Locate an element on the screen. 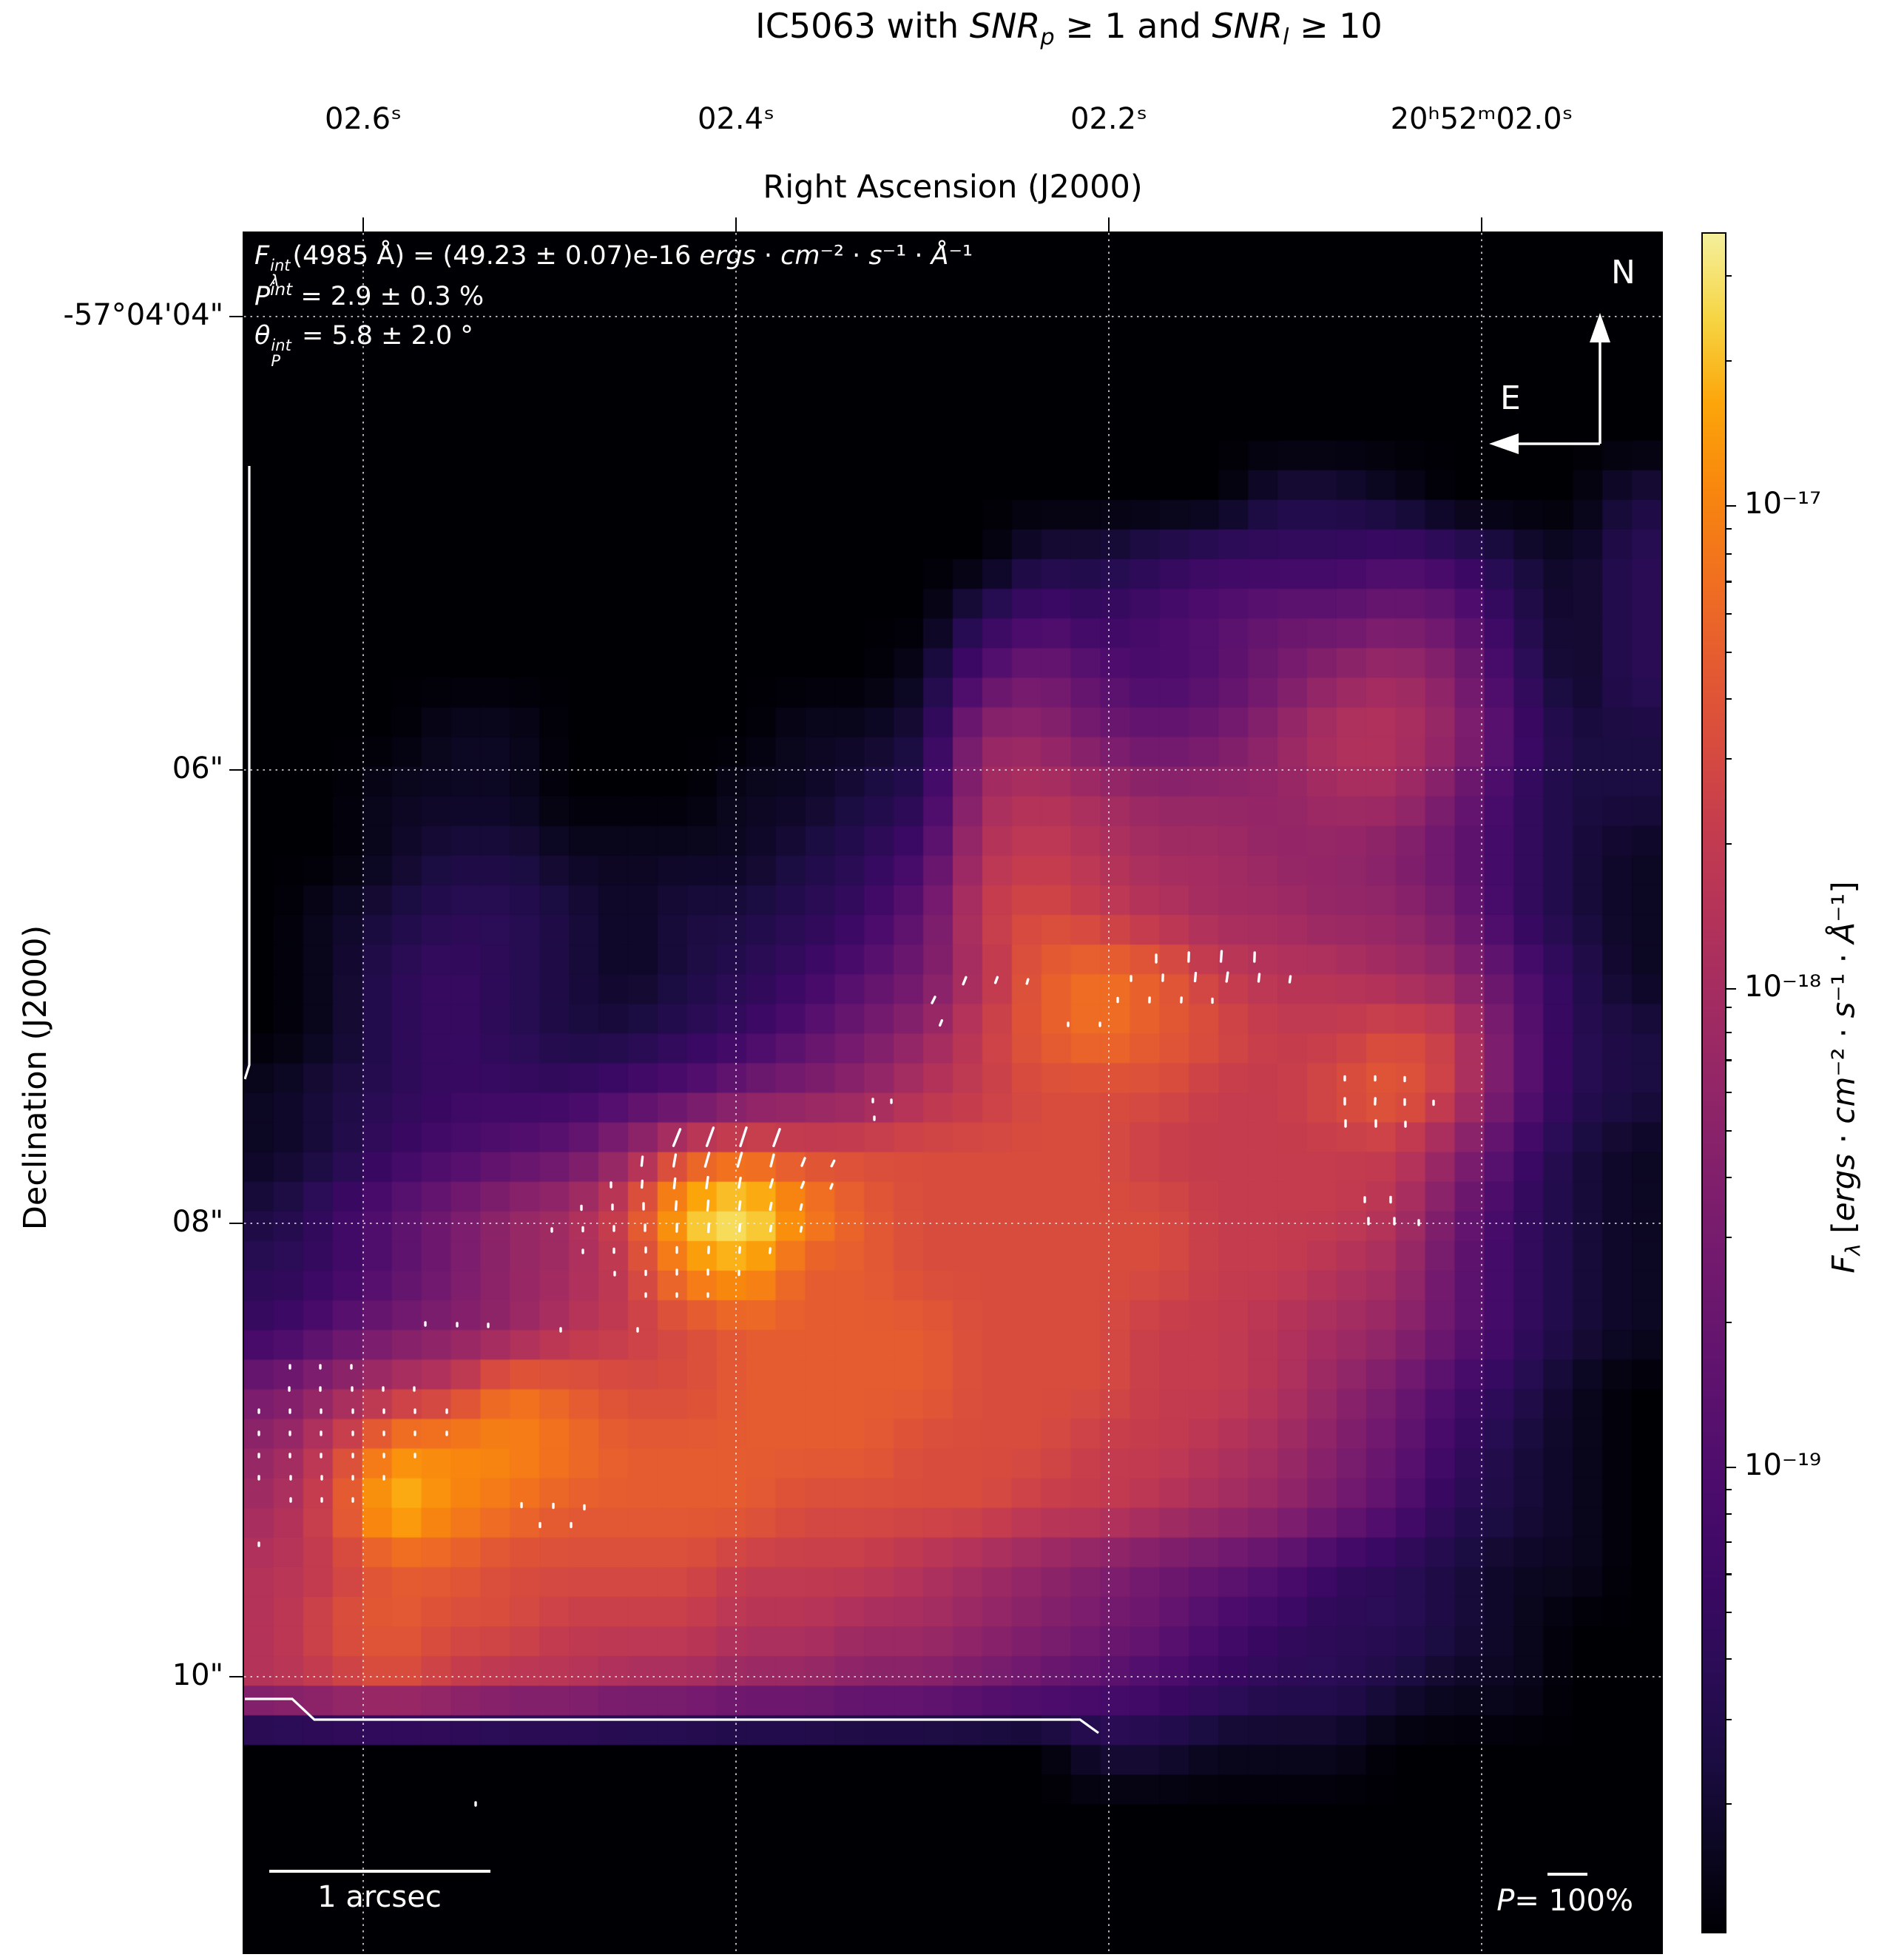 The image size is (1887, 1960). compass-east-arrowhead is located at coordinates (1504, 443).